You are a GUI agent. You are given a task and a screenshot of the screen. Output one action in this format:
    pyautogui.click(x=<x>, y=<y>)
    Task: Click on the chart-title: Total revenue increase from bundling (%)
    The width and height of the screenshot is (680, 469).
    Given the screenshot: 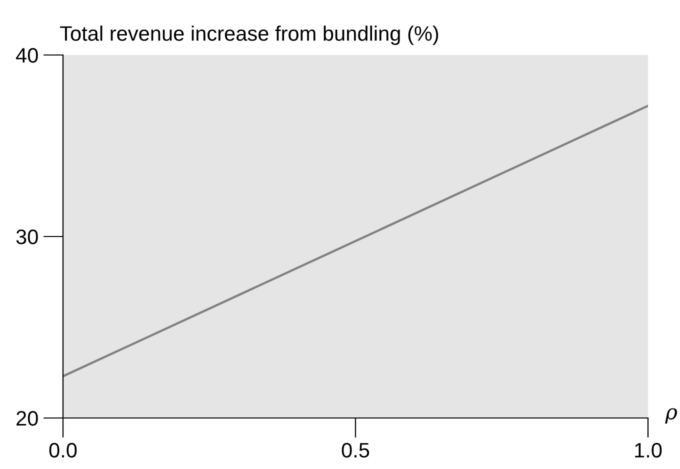 What is the action you would take?
    pyautogui.click(x=249, y=35)
    